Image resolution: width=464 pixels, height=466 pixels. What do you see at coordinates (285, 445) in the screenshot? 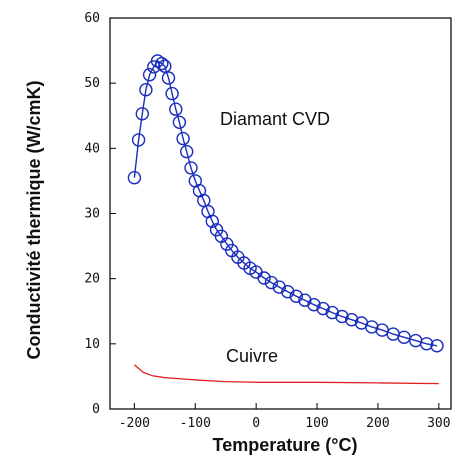
I see `x-axis-label: Temperature (°C)` at bounding box center [285, 445].